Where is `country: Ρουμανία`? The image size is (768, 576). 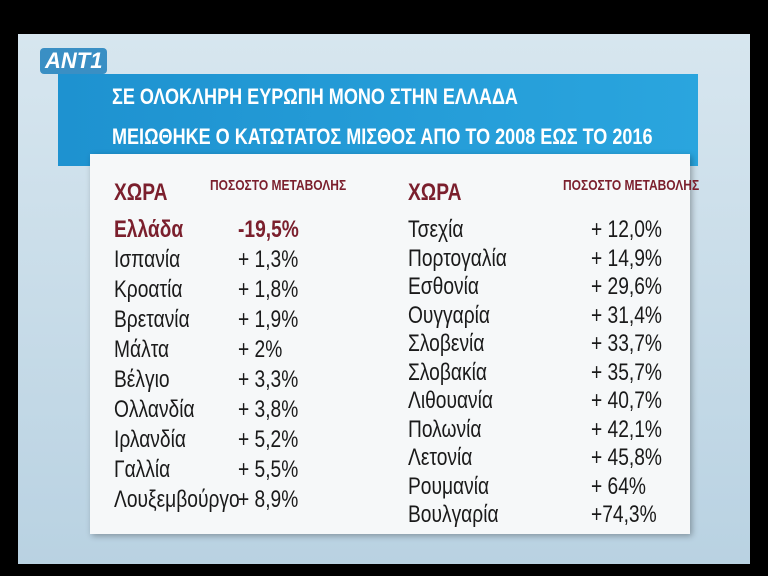
country: Ρουμανία is located at coordinates (449, 486).